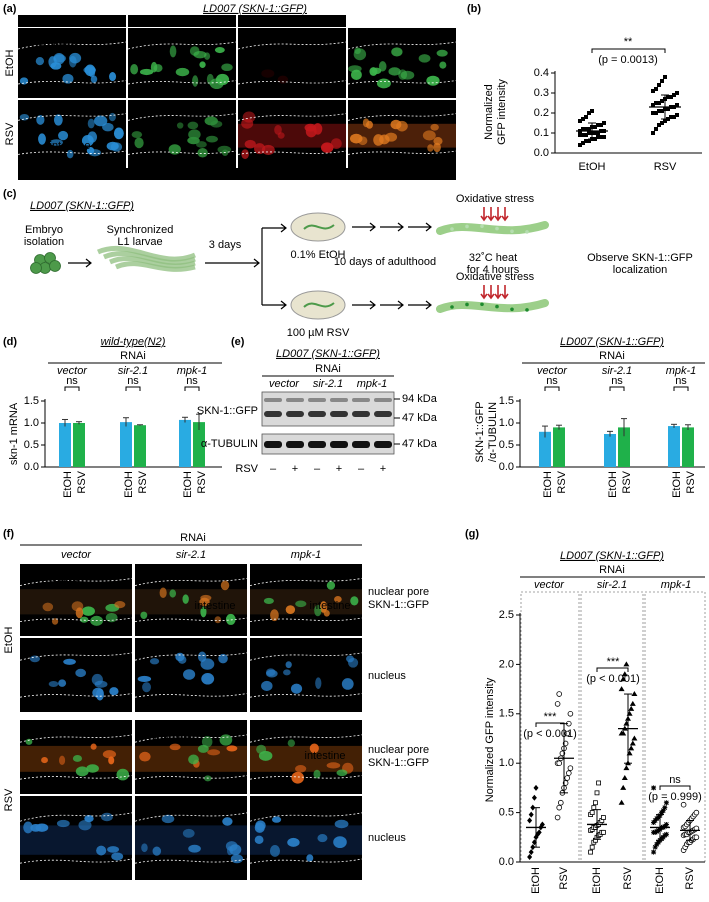  Describe the element at coordinates (612, 356) in the screenshot. I see `group-header: RNAi` at that location.